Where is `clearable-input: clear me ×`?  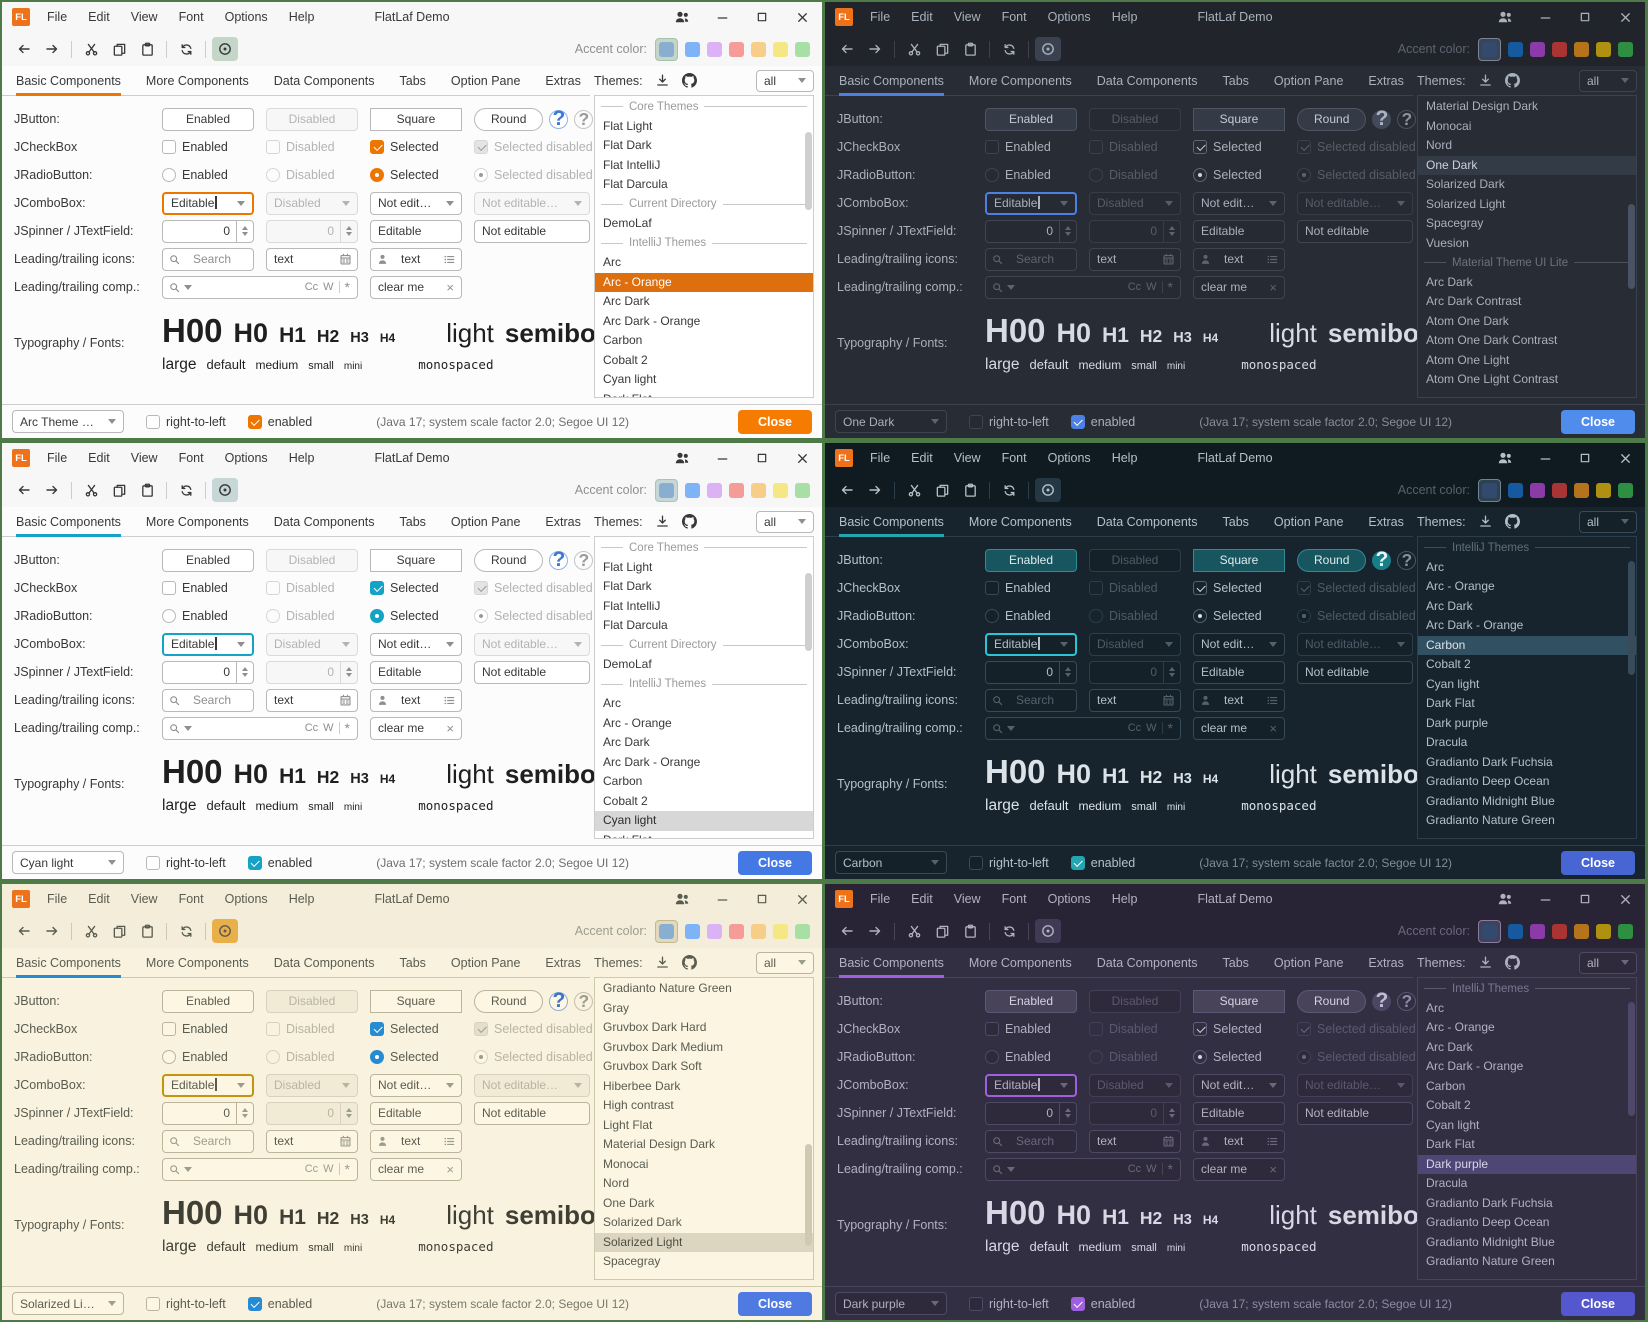 clearable-input: clear me × is located at coordinates (416, 728).